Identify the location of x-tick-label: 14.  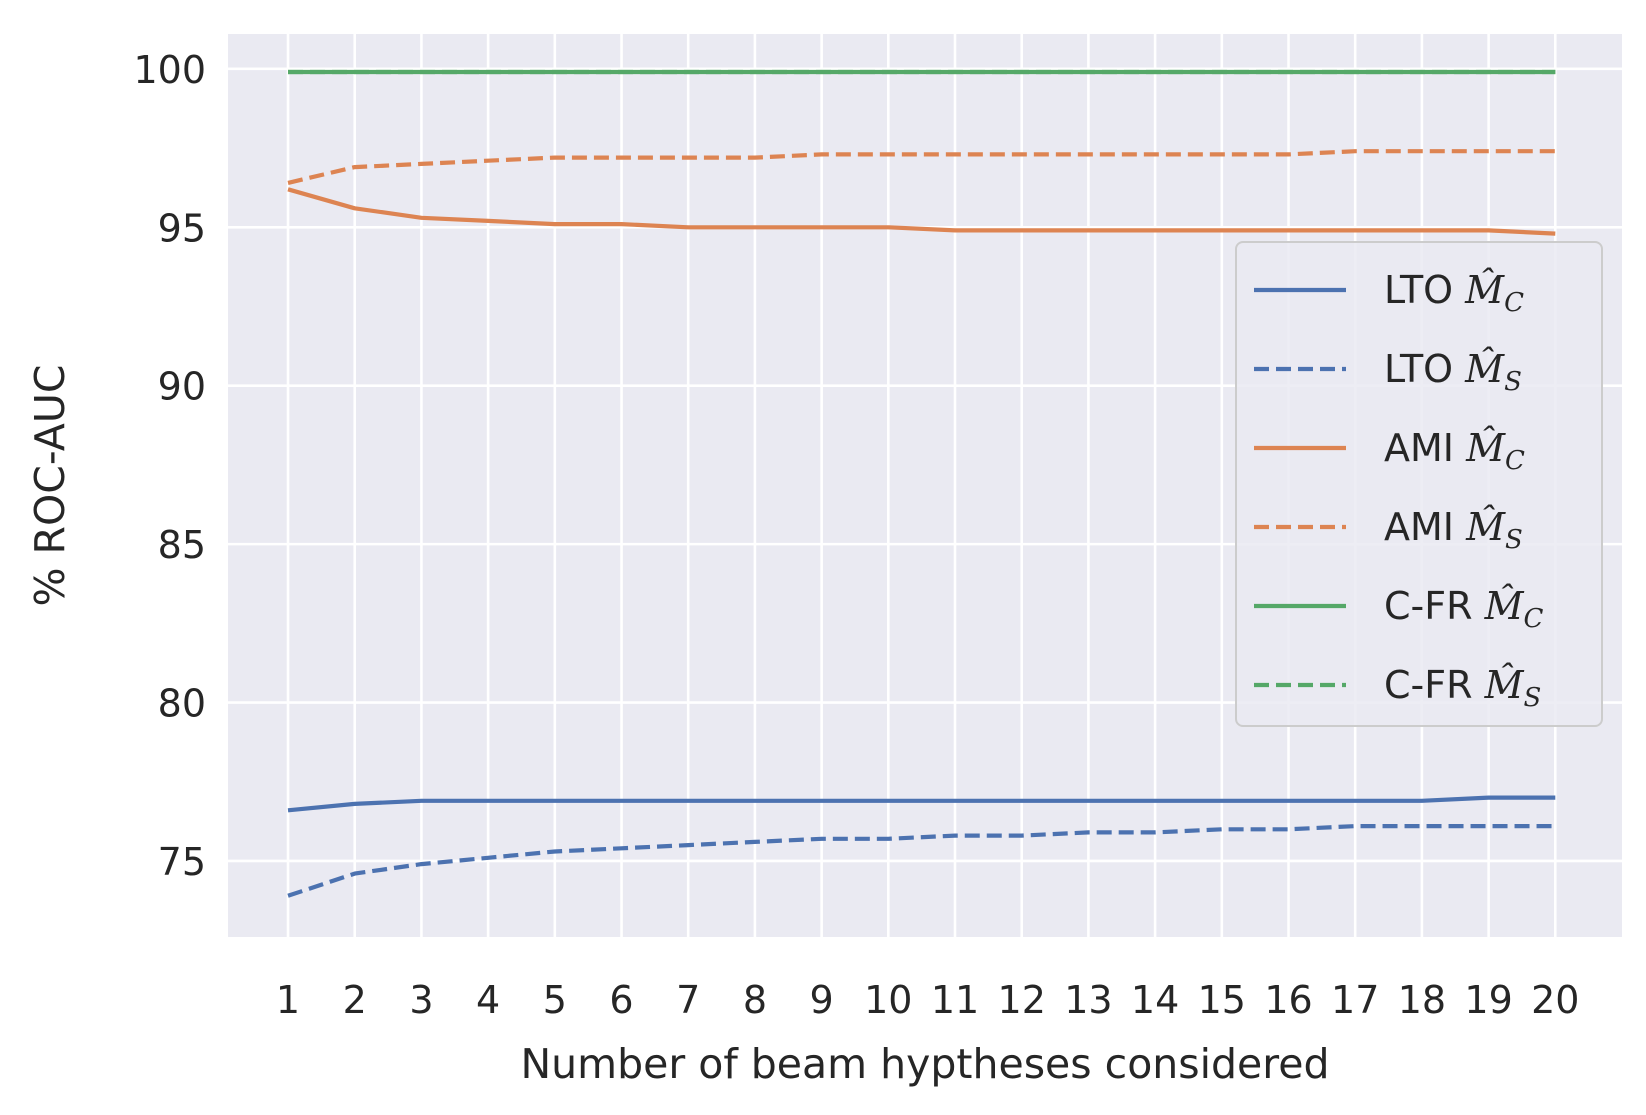
(1155, 1000).